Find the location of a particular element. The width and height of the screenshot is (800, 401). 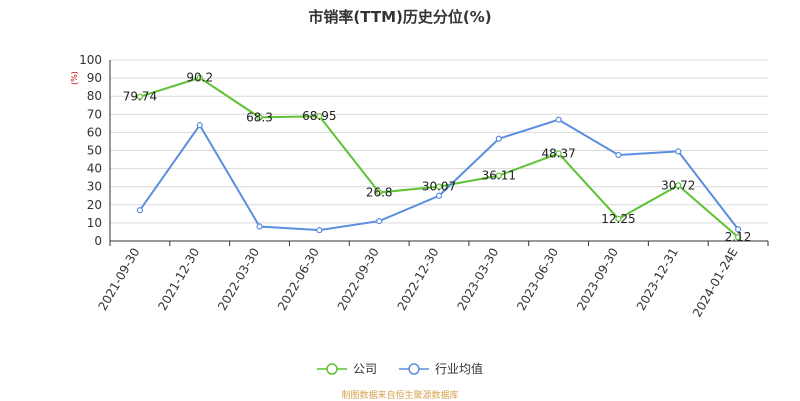

legend-item-industry-average: 行业均值 is located at coordinates (441, 368).